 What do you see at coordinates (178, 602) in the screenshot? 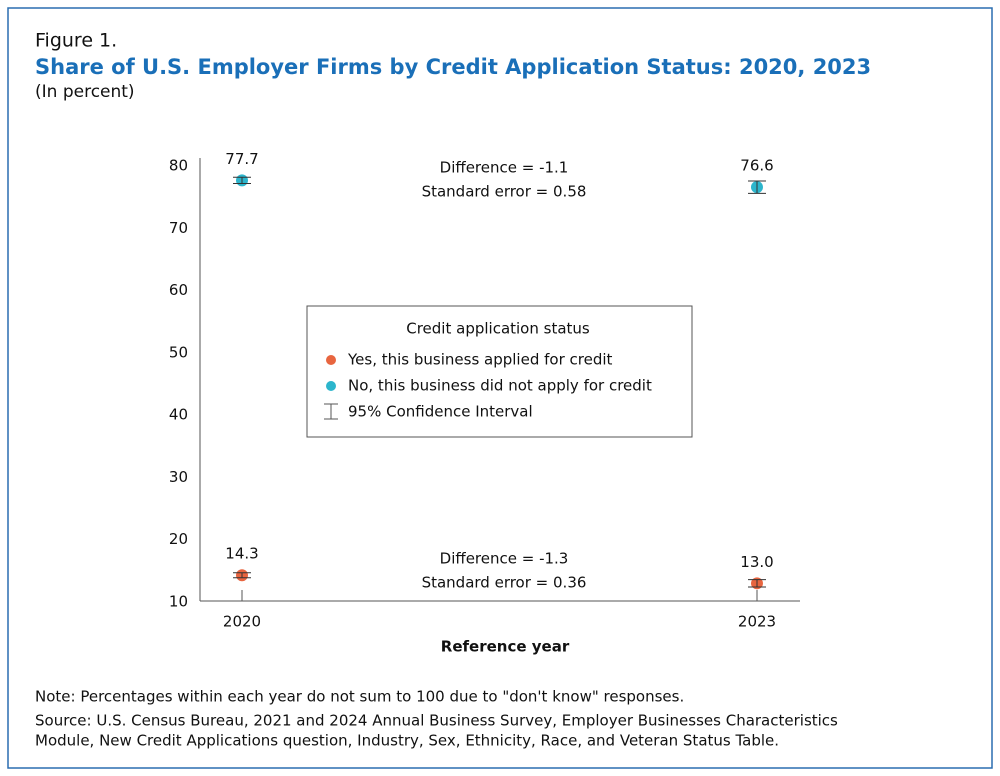
I see `y-tick-label: 10` at bounding box center [178, 602].